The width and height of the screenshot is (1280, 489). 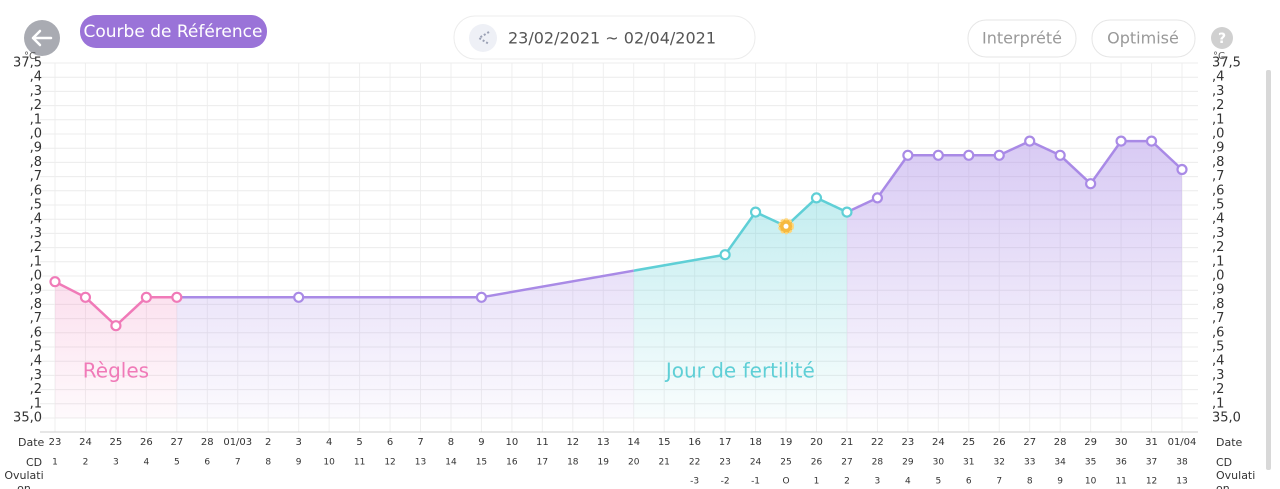 What do you see at coordinates (1060, 463) in the screenshot?
I see `cd-label: 34` at bounding box center [1060, 463].